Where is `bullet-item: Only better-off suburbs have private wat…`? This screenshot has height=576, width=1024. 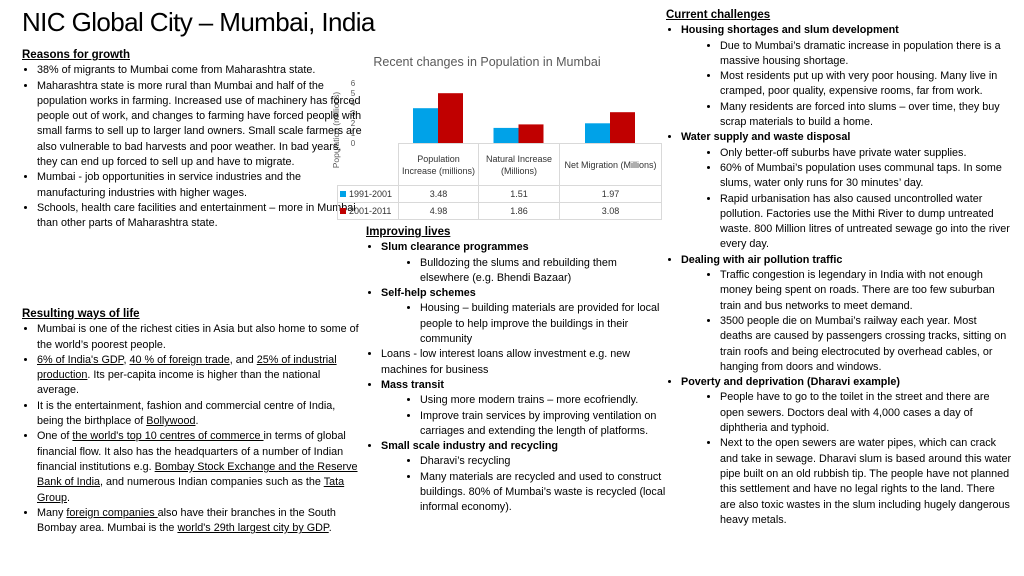
bullet-item: Only better-off suburbs have private wat… is located at coordinates (866, 153).